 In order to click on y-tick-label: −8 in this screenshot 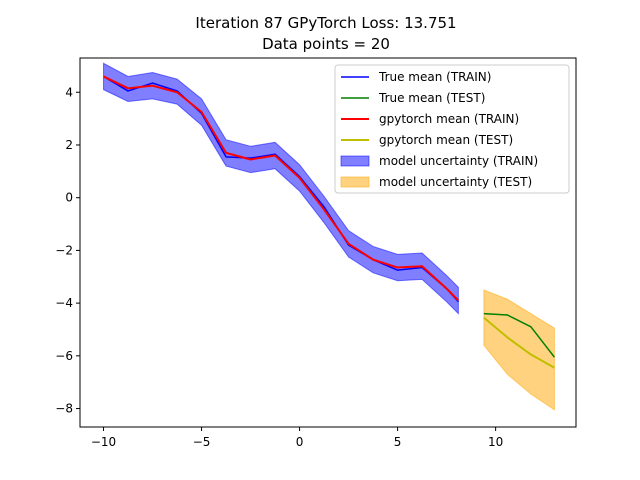, I will do `click(64, 409)`.